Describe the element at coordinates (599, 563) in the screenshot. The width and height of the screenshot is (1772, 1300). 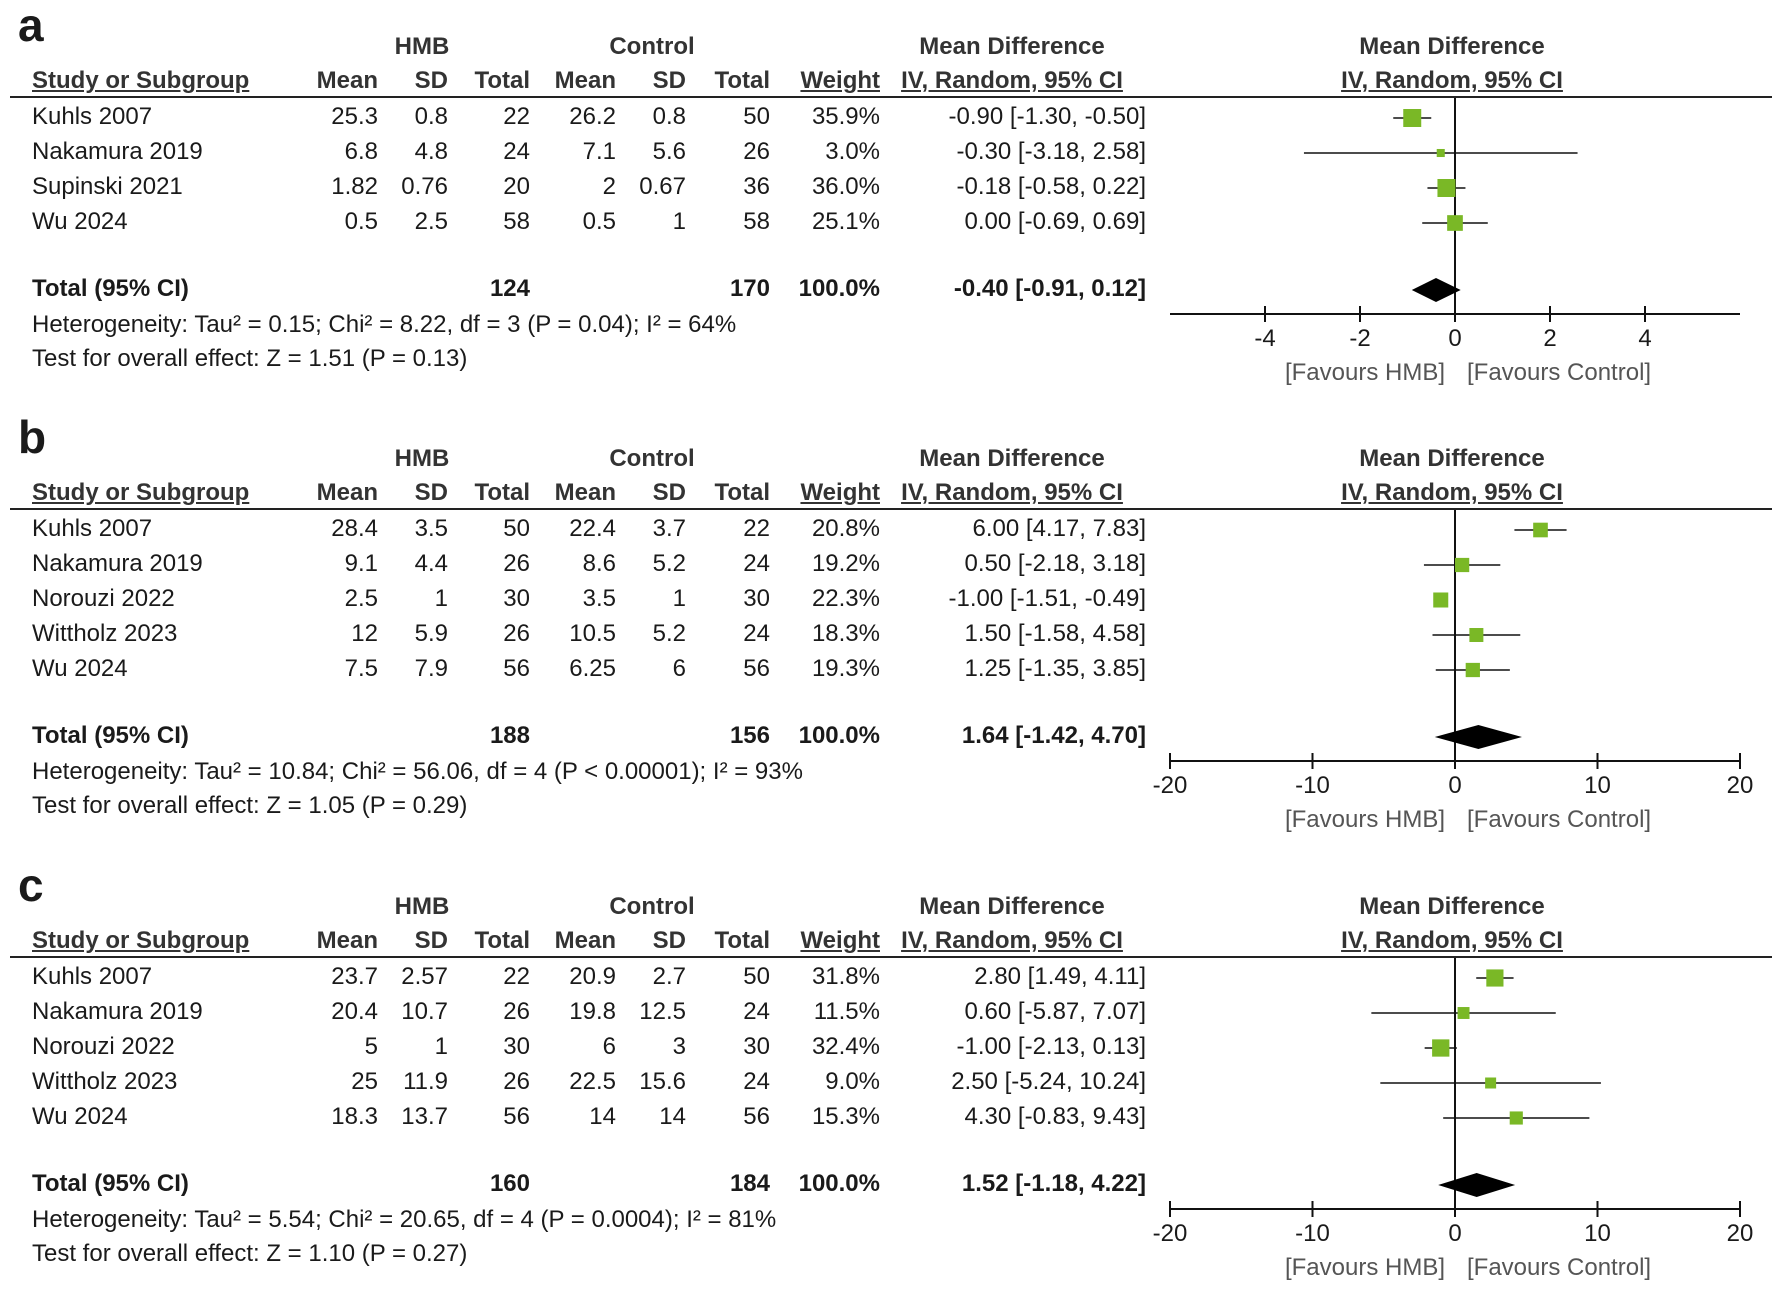
I see `control-mean: 8.6` at that location.